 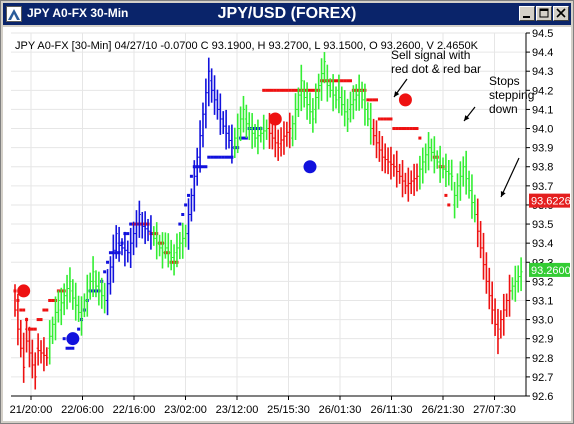 What do you see at coordinates (400, 88) in the screenshot?
I see `arrow-icon` at bounding box center [400, 88].